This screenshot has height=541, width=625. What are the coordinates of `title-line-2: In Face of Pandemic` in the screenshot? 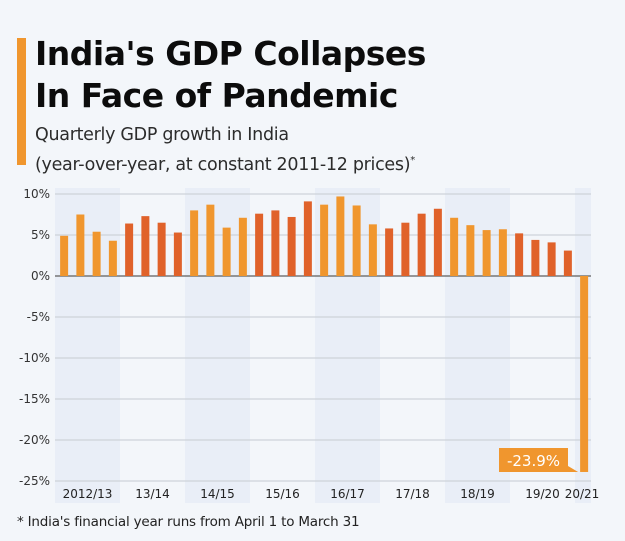 It's located at (216, 95).